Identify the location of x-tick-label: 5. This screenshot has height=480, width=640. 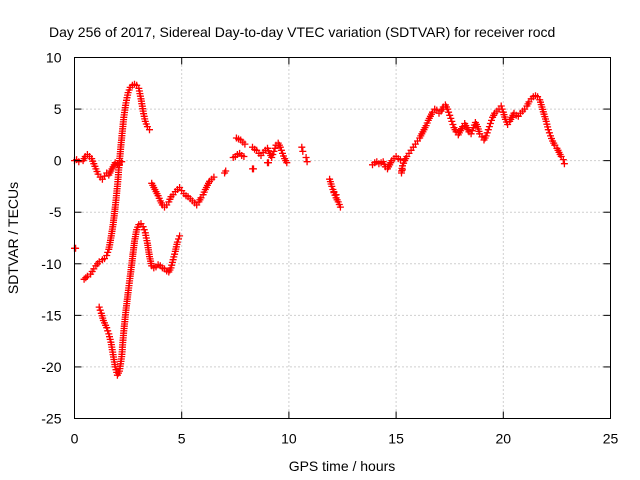
(182, 439).